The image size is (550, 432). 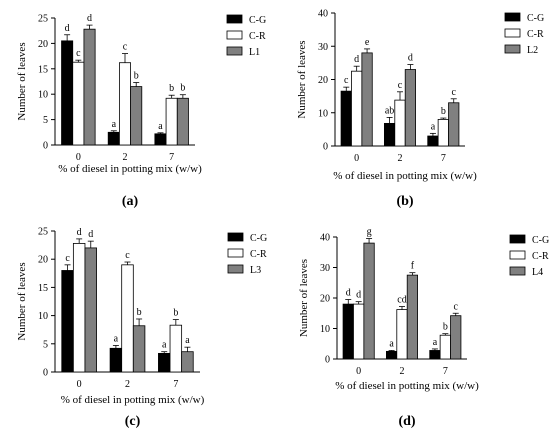 What do you see at coordinates (133, 421) in the screenshot?
I see `panel-caption: (c)` at bounding box center [133, 421].